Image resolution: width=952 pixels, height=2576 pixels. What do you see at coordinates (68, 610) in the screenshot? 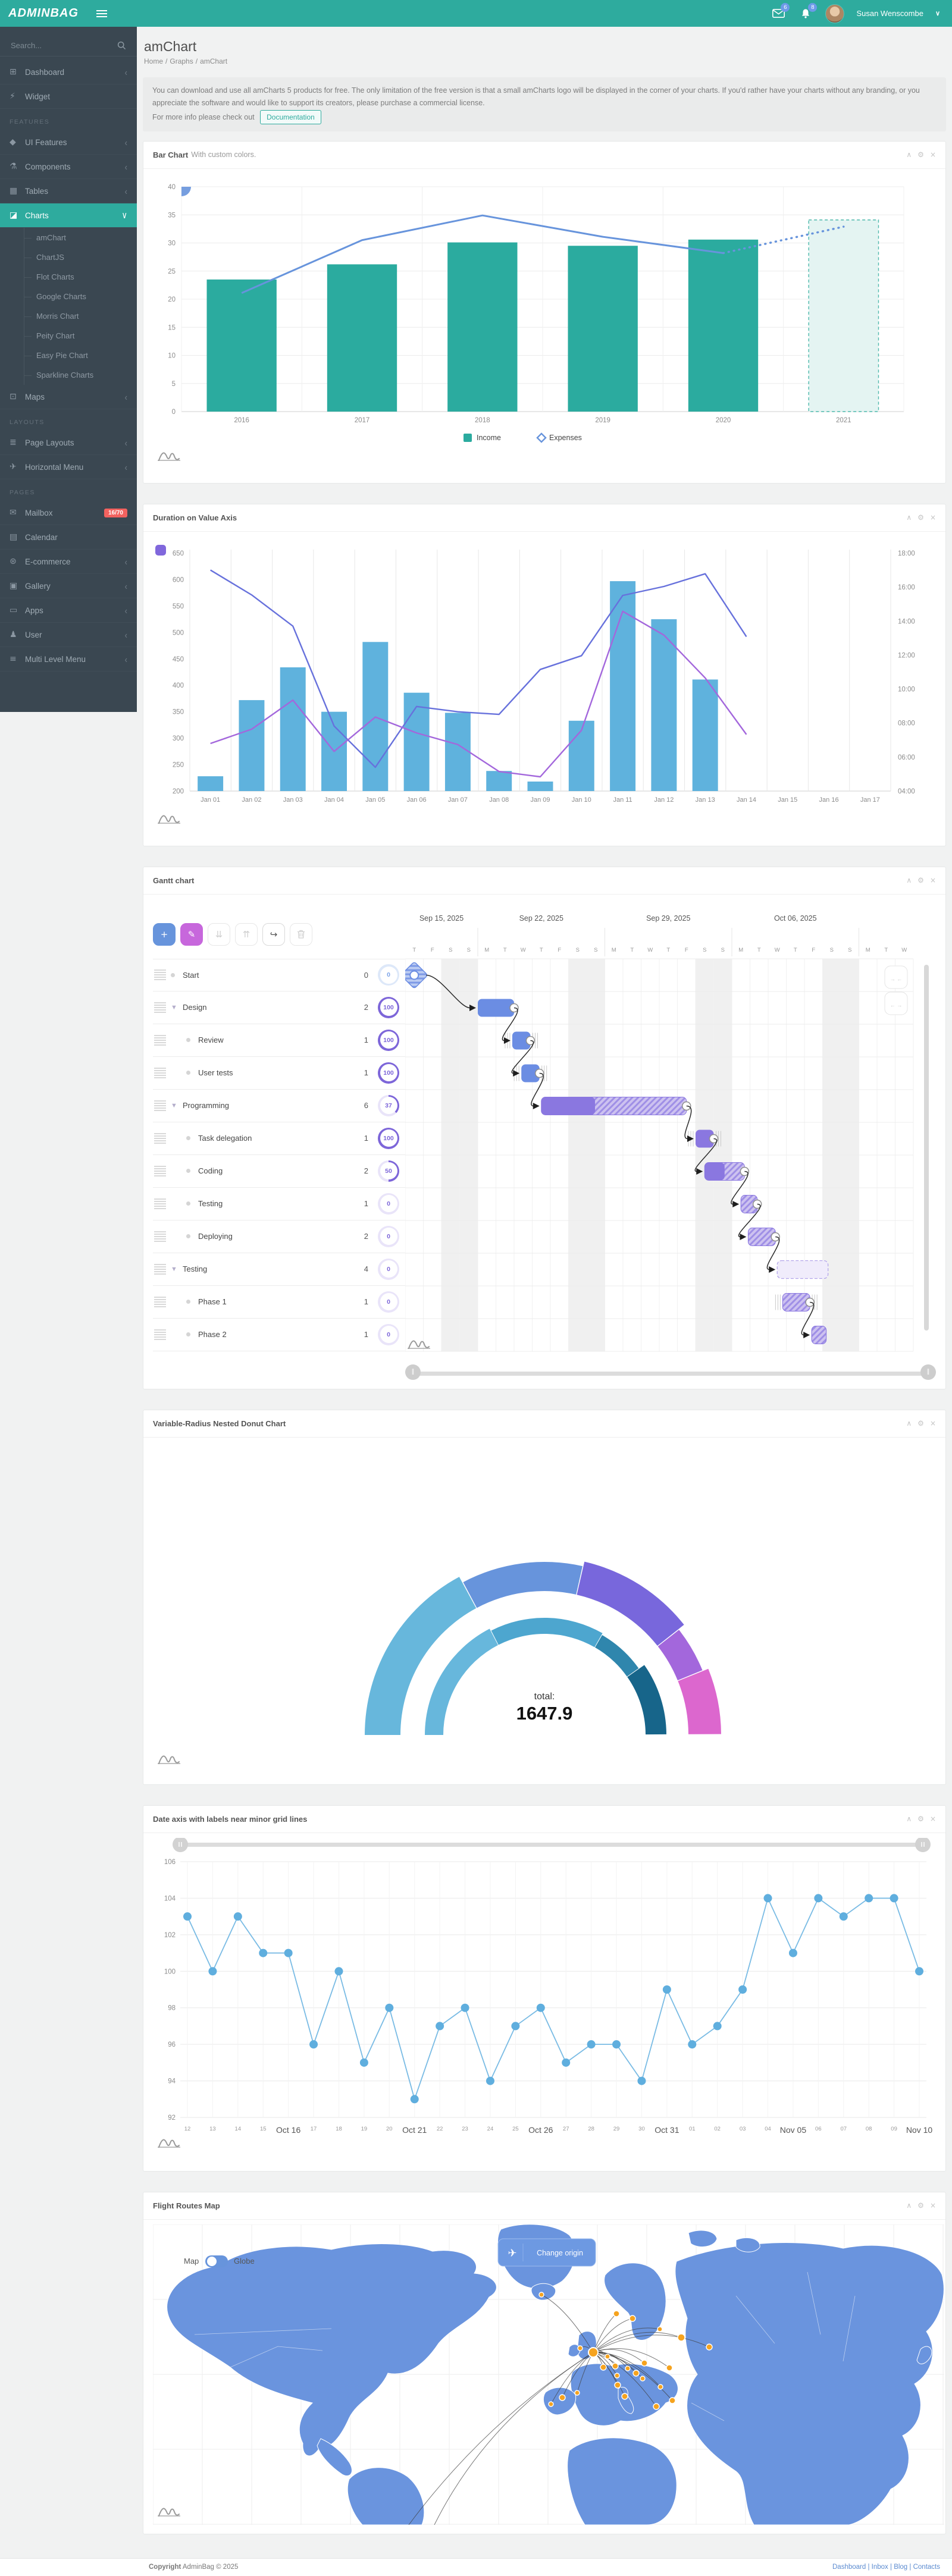
I see `sidebar-item-apps: ▭ Apps ‹` at bounding box center [68, 610].